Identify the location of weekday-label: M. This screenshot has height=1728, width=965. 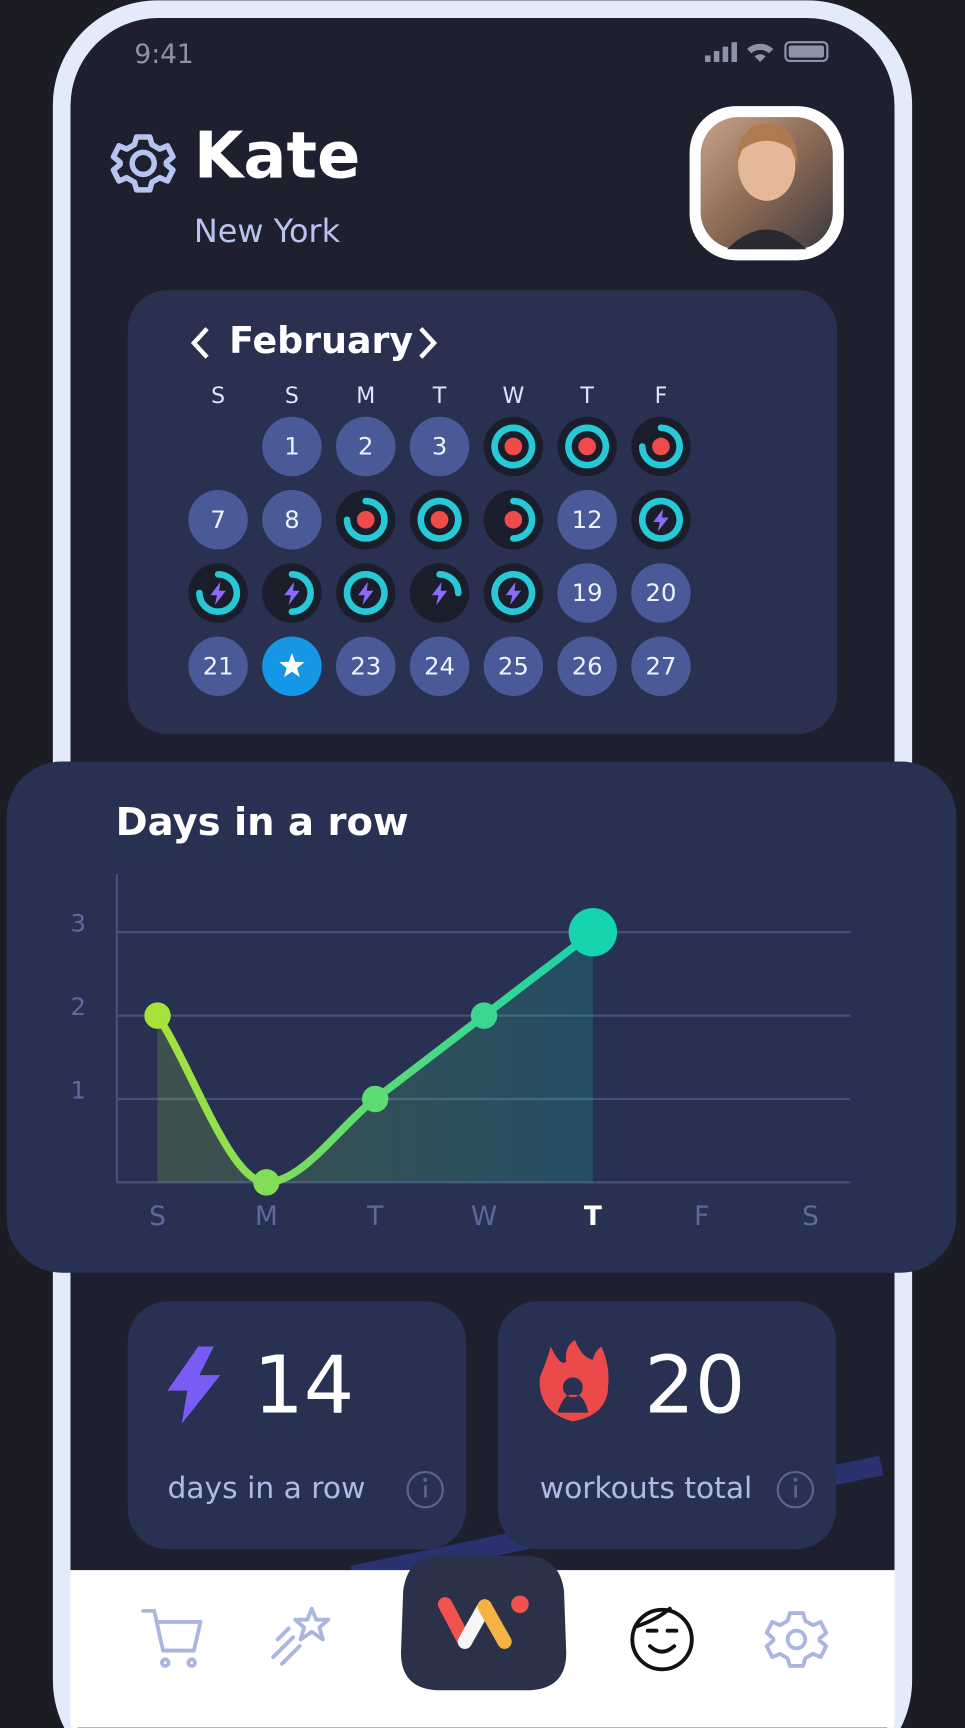
(365, 396).